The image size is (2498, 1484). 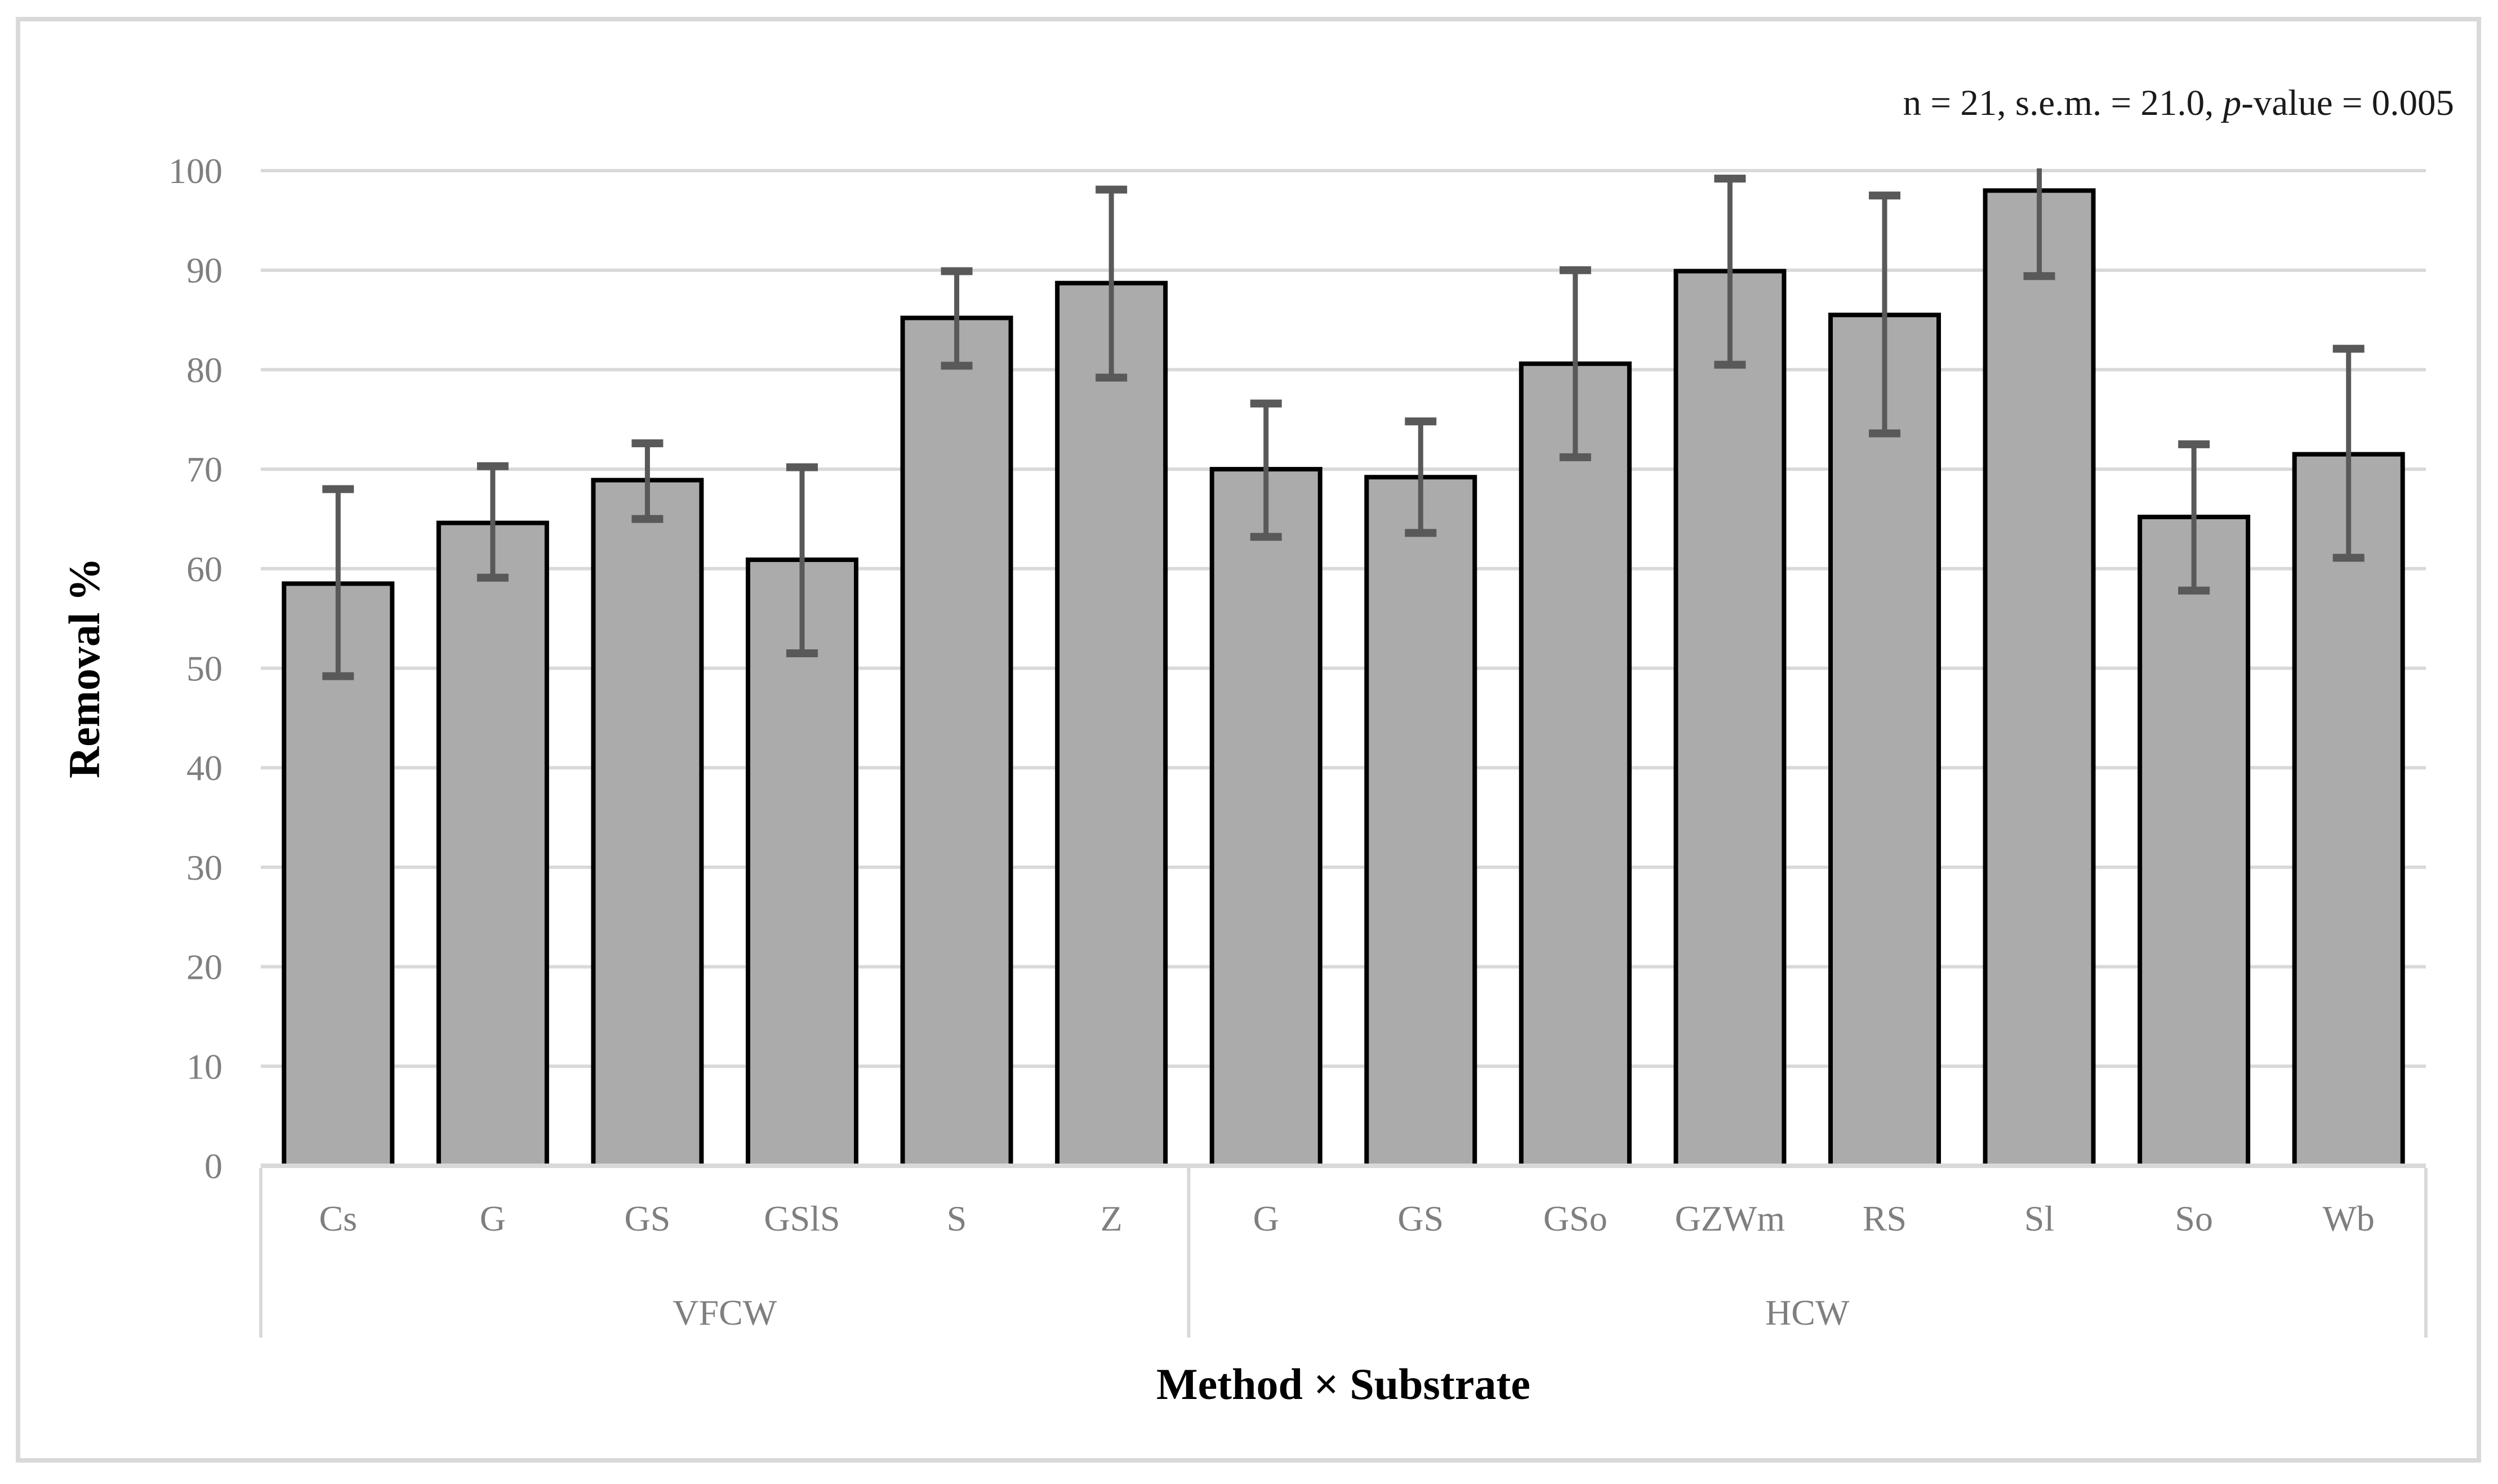 I want to click on category-label-rs-10: RS, so click(x=1885, y=1218).